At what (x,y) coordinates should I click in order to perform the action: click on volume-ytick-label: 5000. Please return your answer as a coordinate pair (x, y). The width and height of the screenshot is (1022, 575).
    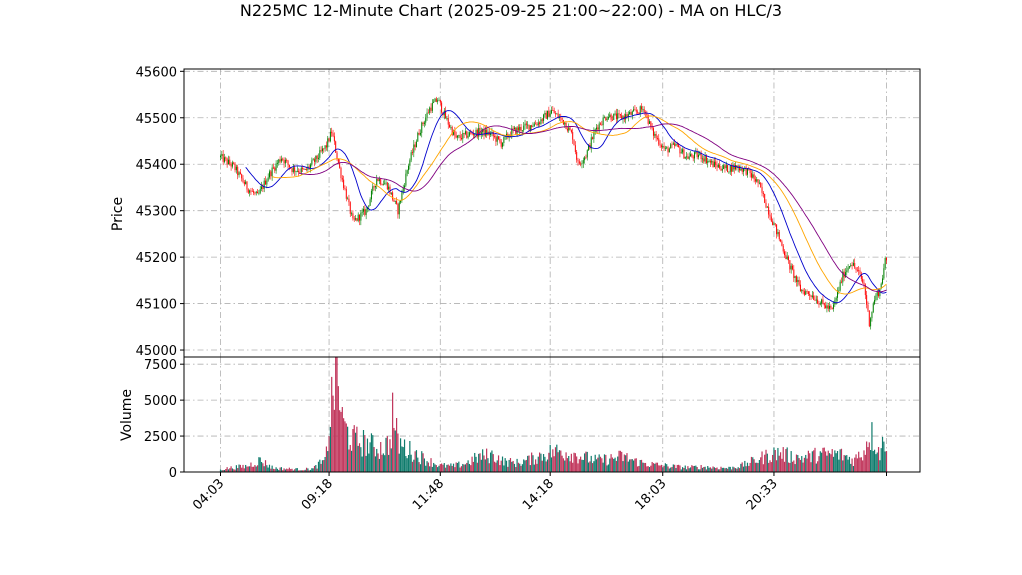
    Looking at the image, I should click on (160, 401).